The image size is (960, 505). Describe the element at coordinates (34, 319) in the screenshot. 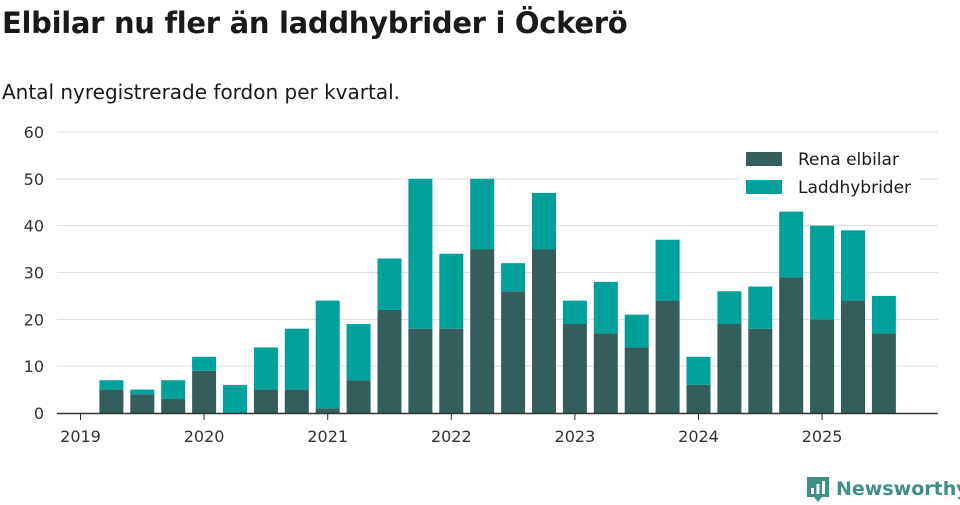

I see `y-tick-label: 20` at that location.